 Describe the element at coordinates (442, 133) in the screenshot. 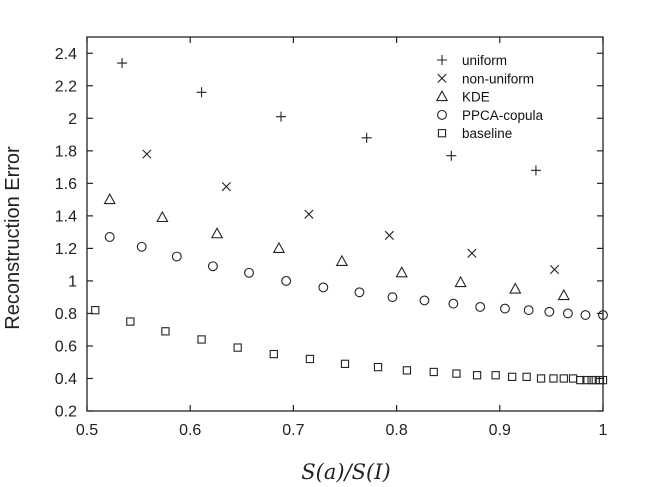

I see `legend-marker-baseline` at that location.